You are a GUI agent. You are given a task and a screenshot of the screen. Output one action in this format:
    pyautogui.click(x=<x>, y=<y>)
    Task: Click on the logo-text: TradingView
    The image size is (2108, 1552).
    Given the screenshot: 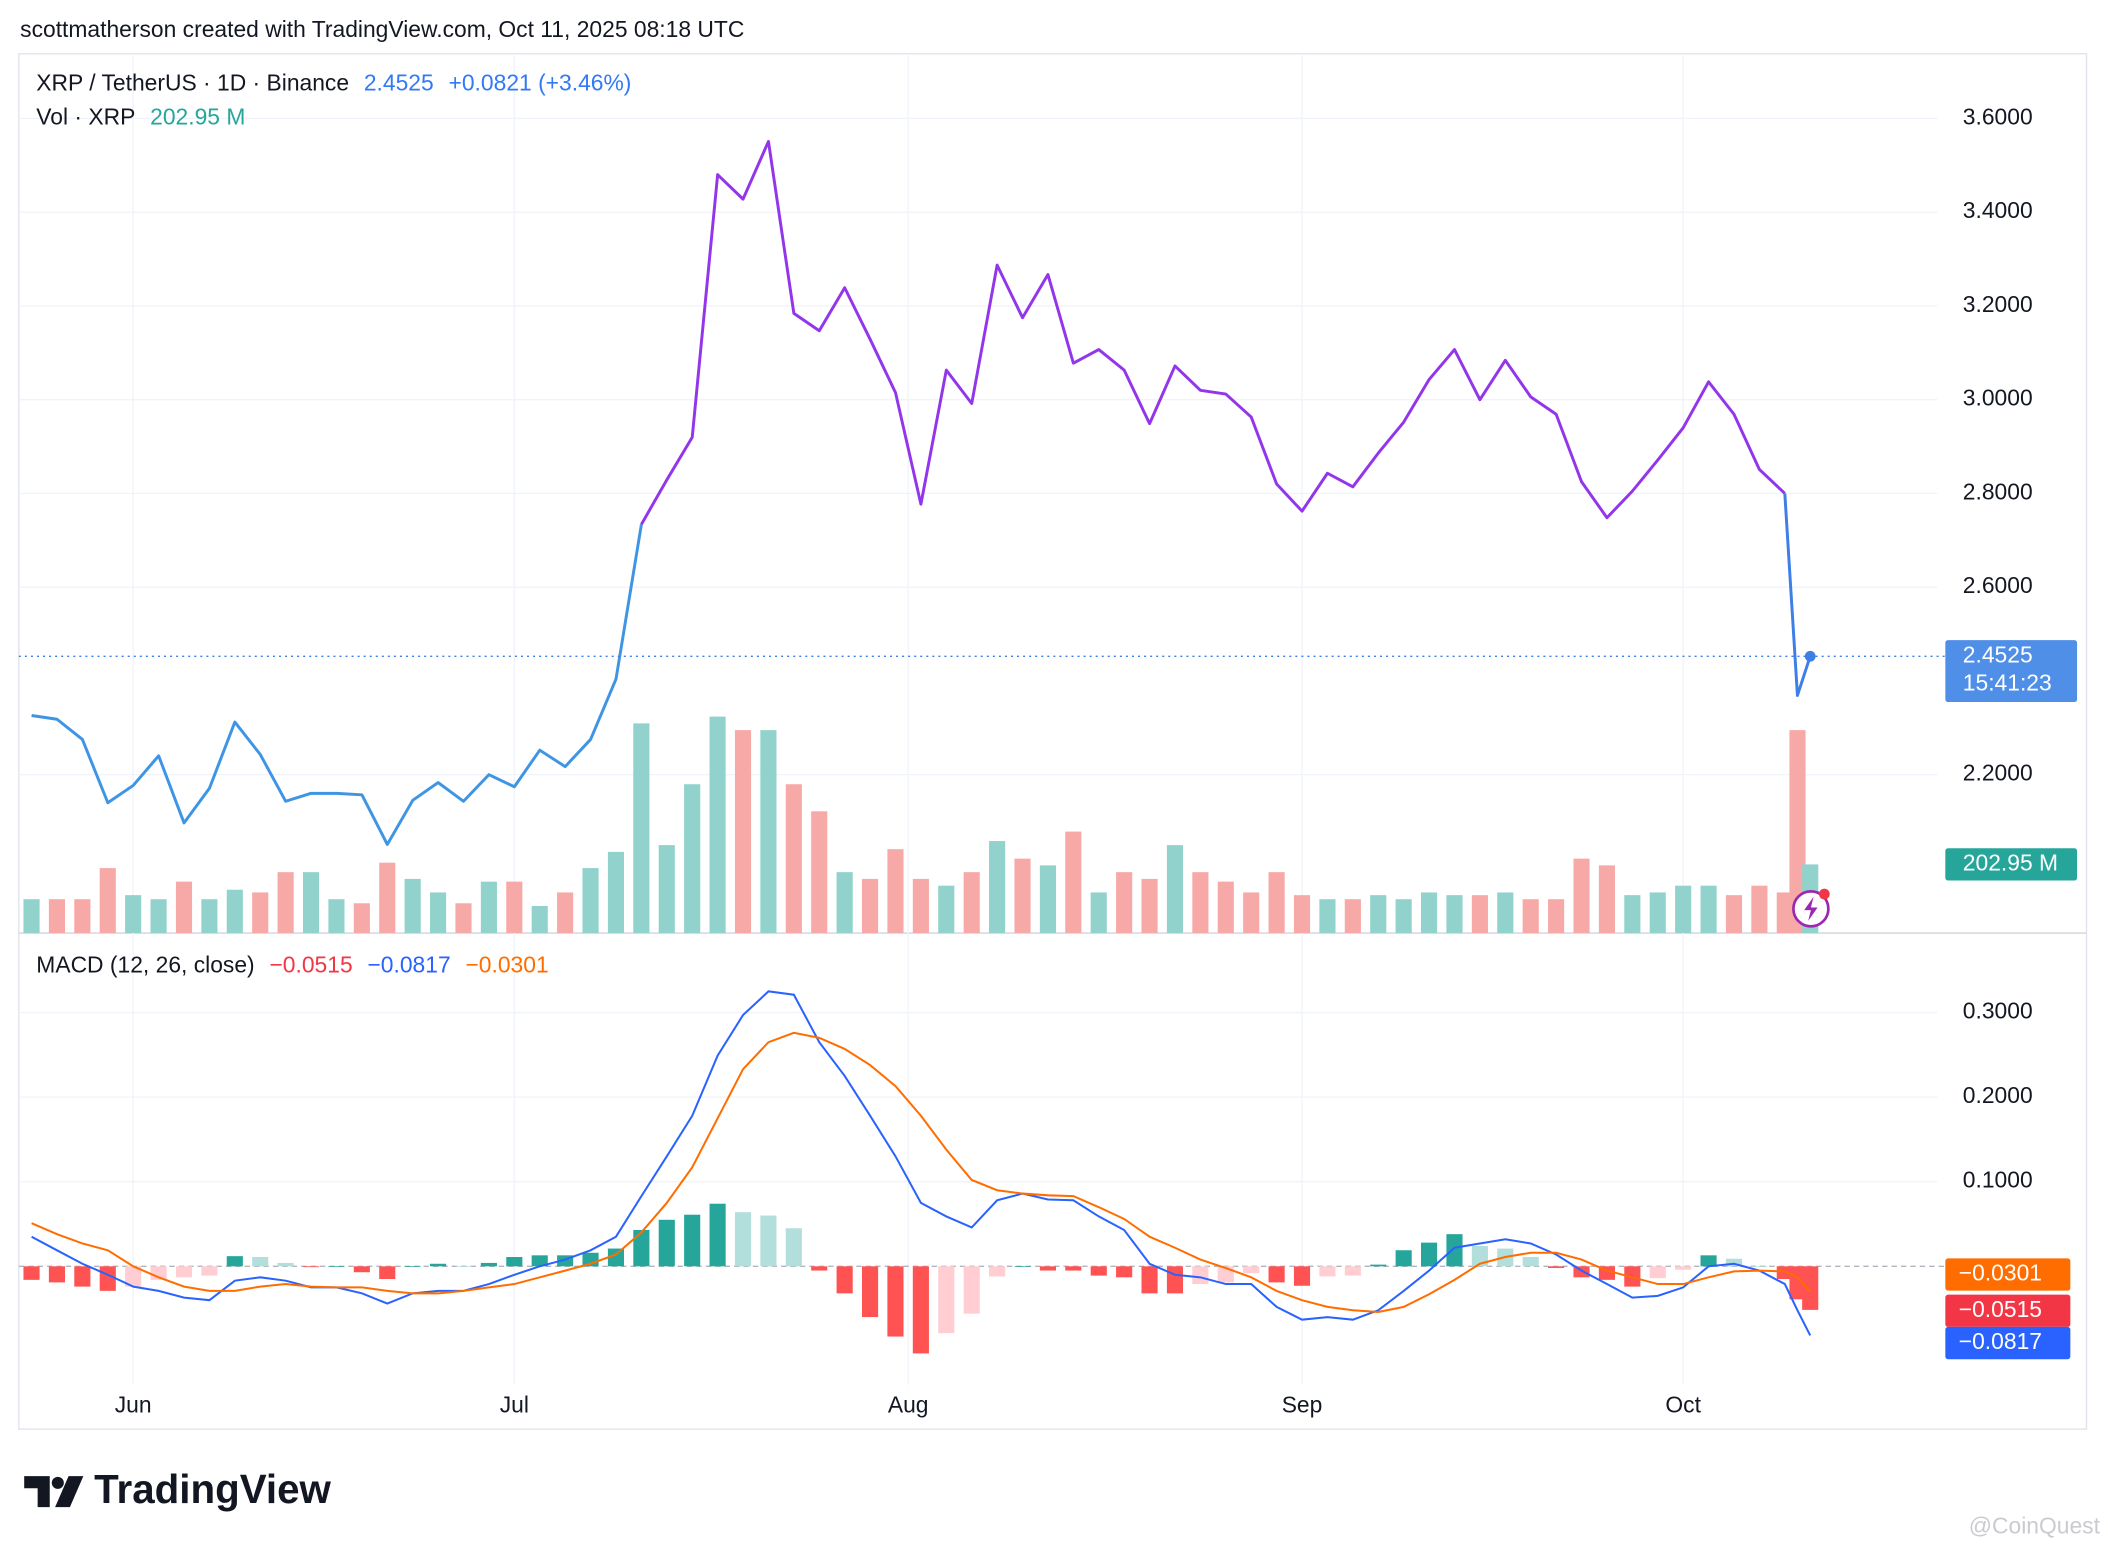 What is the action you would take?
    pyautogui.click(x=212, y=1489)
    